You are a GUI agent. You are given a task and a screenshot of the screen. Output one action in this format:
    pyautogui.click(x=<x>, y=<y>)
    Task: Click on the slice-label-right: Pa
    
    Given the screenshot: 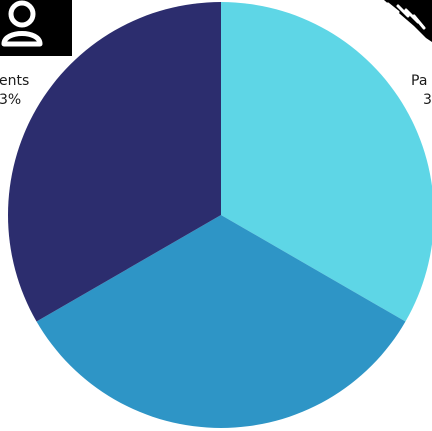 What is the action you would take?
    pyautogui.click(x=419, y=81)
    